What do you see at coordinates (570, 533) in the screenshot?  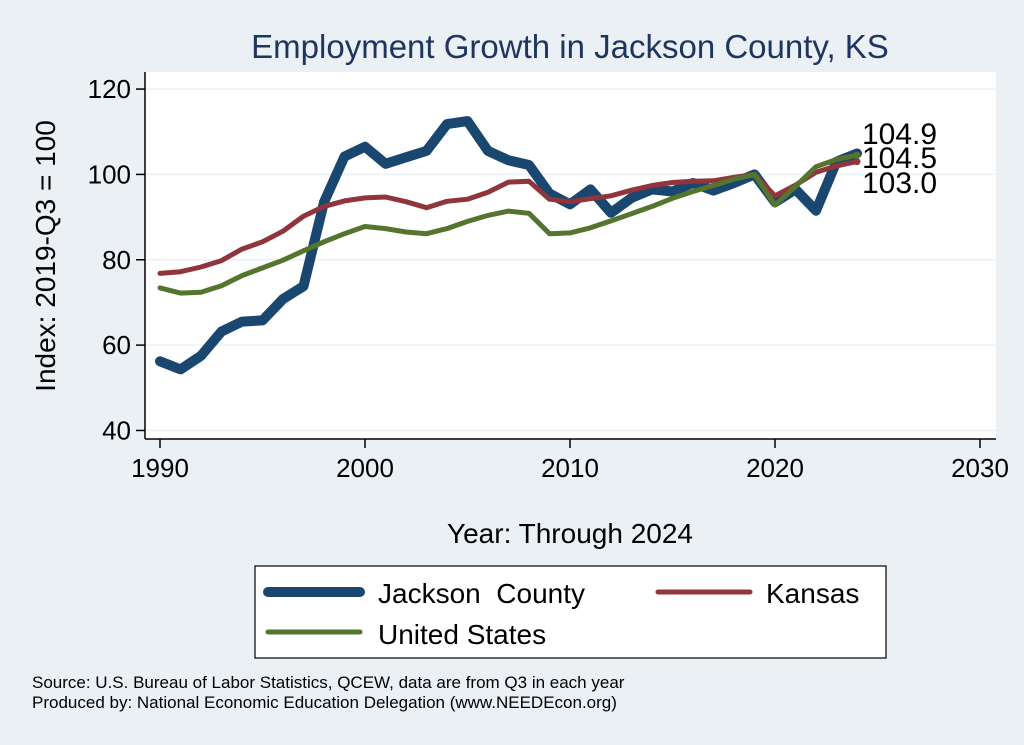 I see `x-axis-title: Year: Through 2024` at bounding box center [570, 533].